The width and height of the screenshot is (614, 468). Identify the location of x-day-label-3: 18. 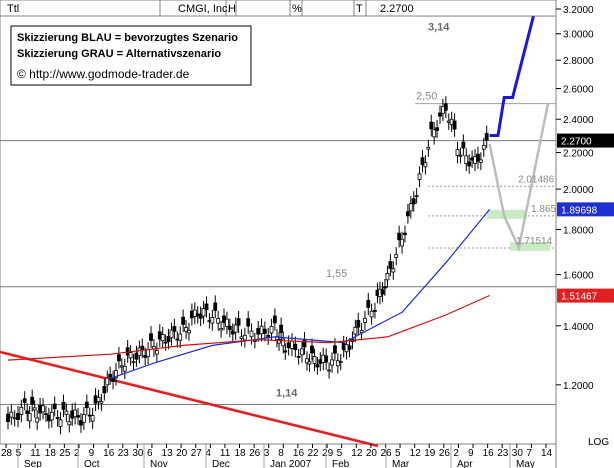
(51, 453).